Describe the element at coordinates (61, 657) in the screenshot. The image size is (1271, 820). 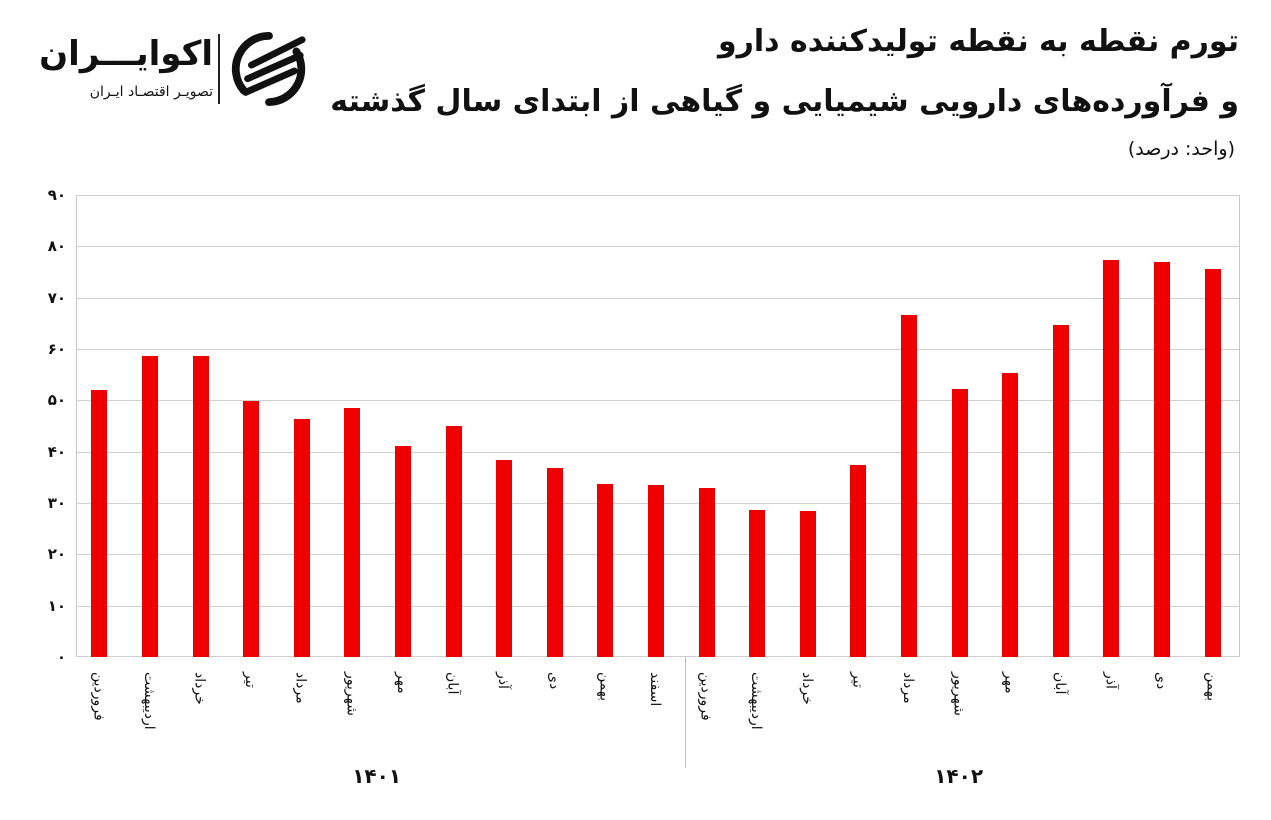
I see `y-tick-label: ۰` at that location.